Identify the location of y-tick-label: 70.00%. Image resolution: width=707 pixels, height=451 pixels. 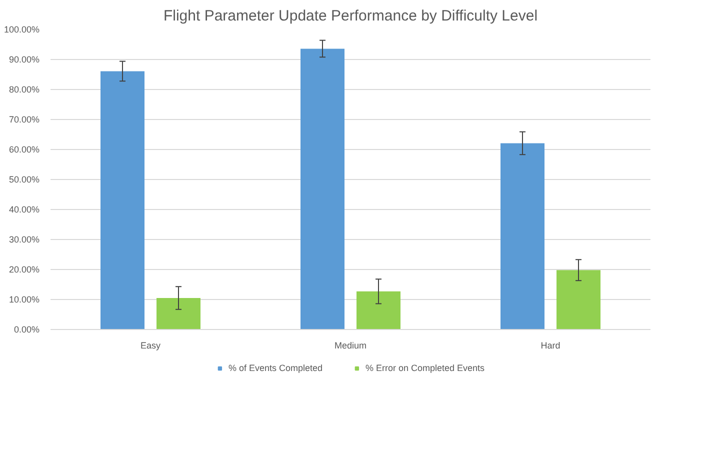
(24, 119).